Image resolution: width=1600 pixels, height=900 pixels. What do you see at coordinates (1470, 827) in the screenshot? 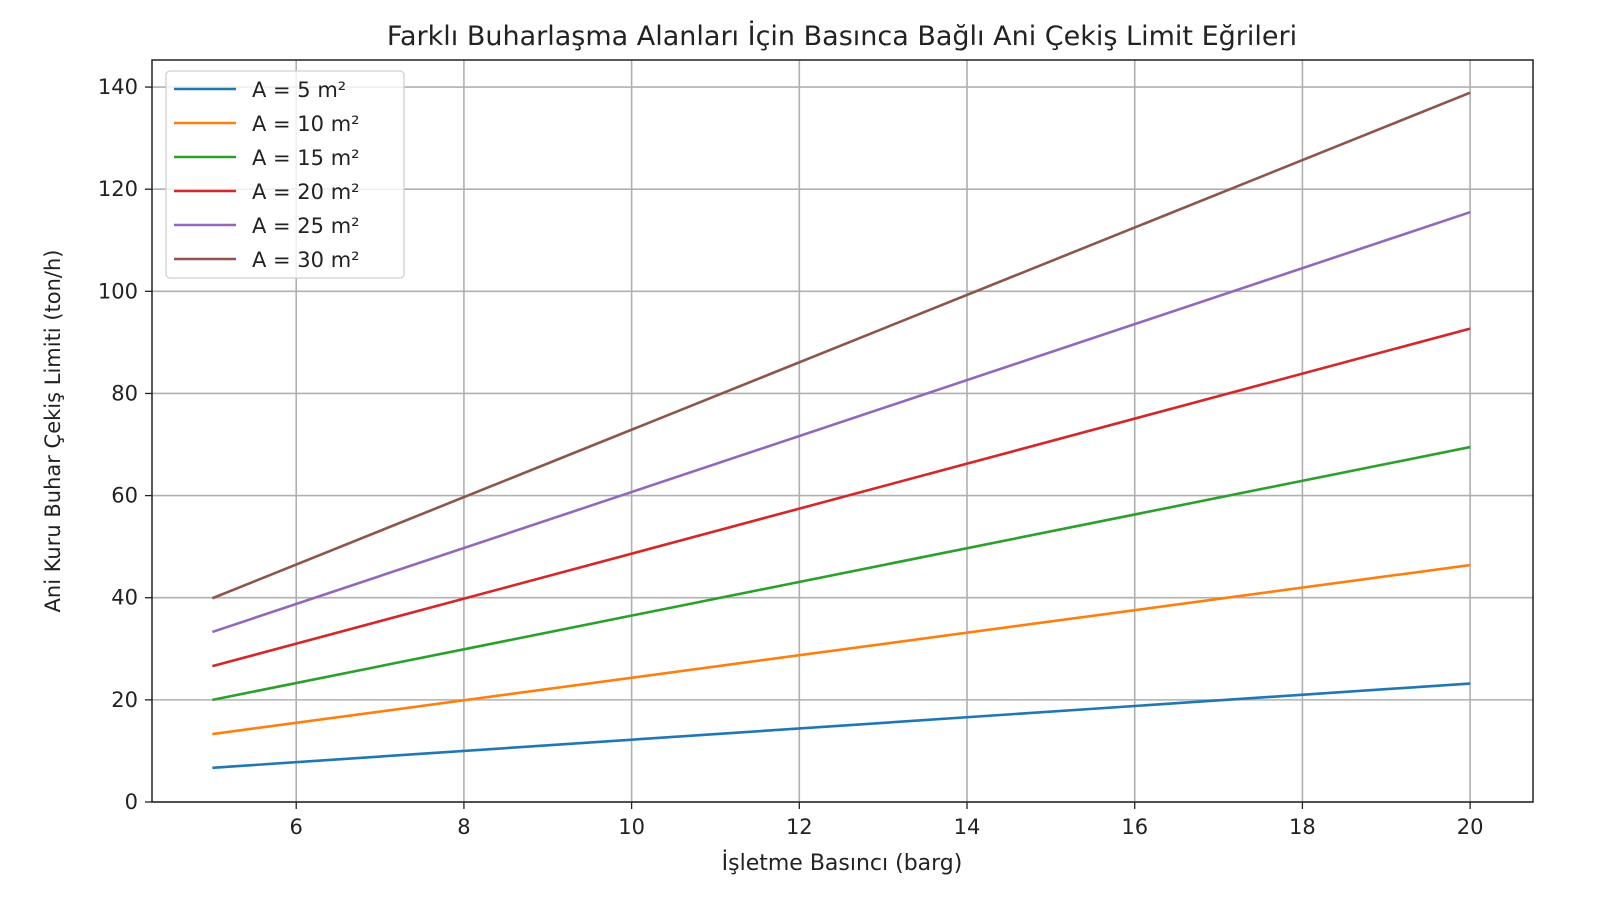
I see `x-tick-label: 20` at bounding box center [1470, 827].